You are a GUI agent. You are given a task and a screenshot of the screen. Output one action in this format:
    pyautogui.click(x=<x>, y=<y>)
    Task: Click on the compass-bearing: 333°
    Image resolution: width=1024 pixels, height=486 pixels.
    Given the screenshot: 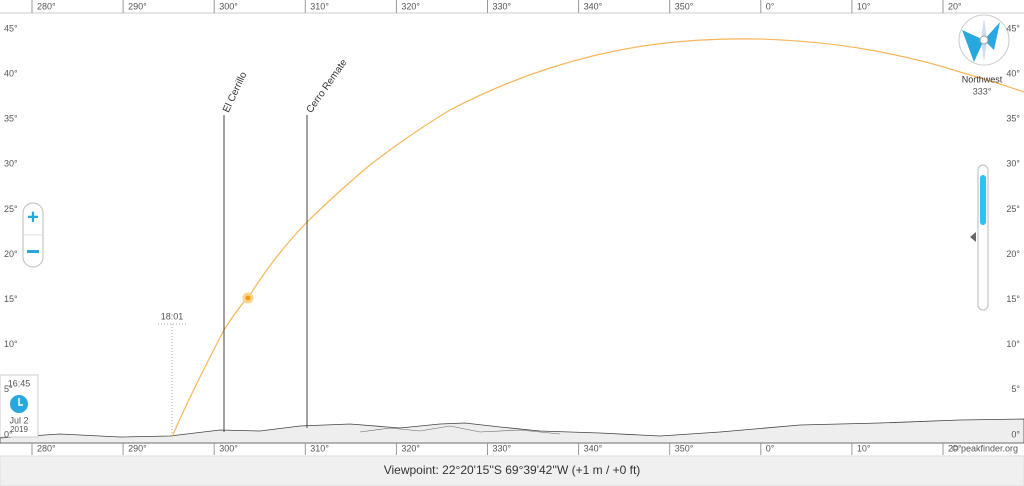 What is the action you would take?
    pyautogui.click(x=982, y=91)
    